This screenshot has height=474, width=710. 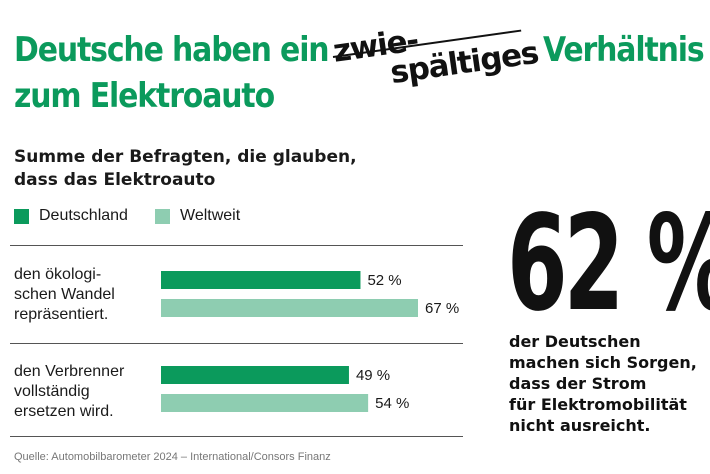 What do you see at coordinates (69, 371) in the screenshot?
I see `category-2-line1: den Verbrenner` at bounding box center [69, 371].